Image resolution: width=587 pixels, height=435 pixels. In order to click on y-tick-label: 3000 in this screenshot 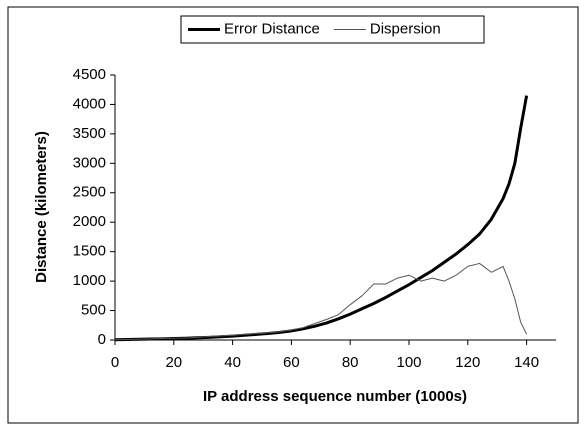, I will do `click(89, 162)`.